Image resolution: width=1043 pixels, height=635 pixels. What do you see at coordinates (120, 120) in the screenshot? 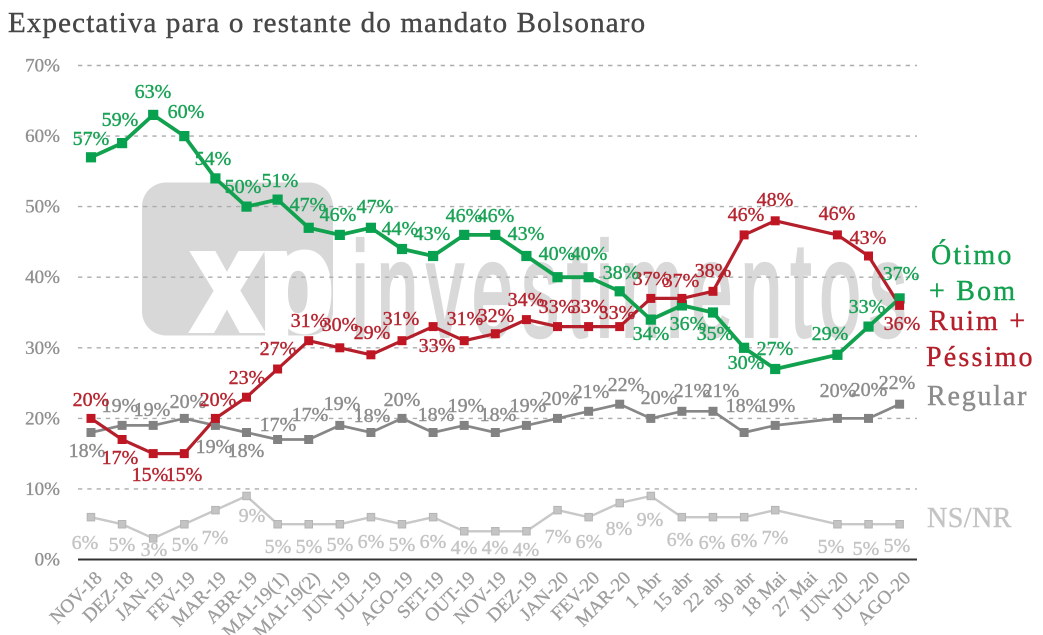
I see `svg-text: 59%` at bounding box center [120, 120].